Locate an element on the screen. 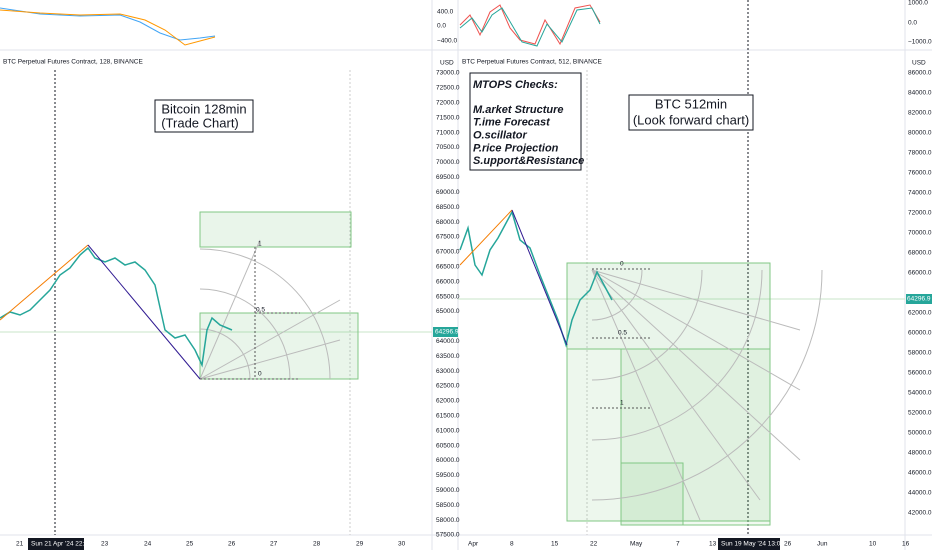 The image size is (932, 550). price-label: 82000.0 is located at coordinates (920, 113).